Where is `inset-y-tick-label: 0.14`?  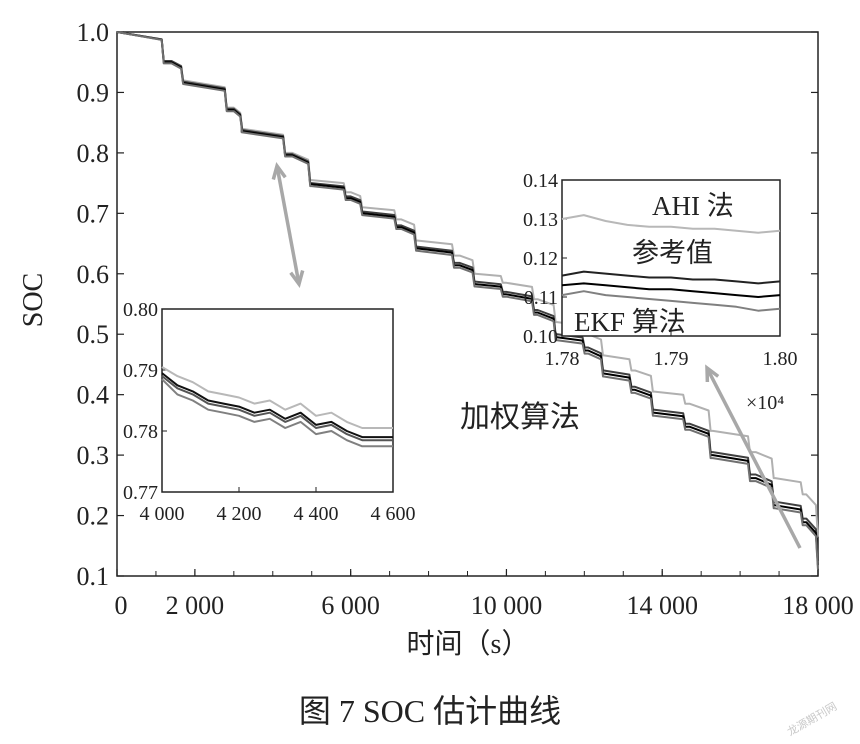
inset-y-tick-label: 0.14 is located at coordinates (540, 181).